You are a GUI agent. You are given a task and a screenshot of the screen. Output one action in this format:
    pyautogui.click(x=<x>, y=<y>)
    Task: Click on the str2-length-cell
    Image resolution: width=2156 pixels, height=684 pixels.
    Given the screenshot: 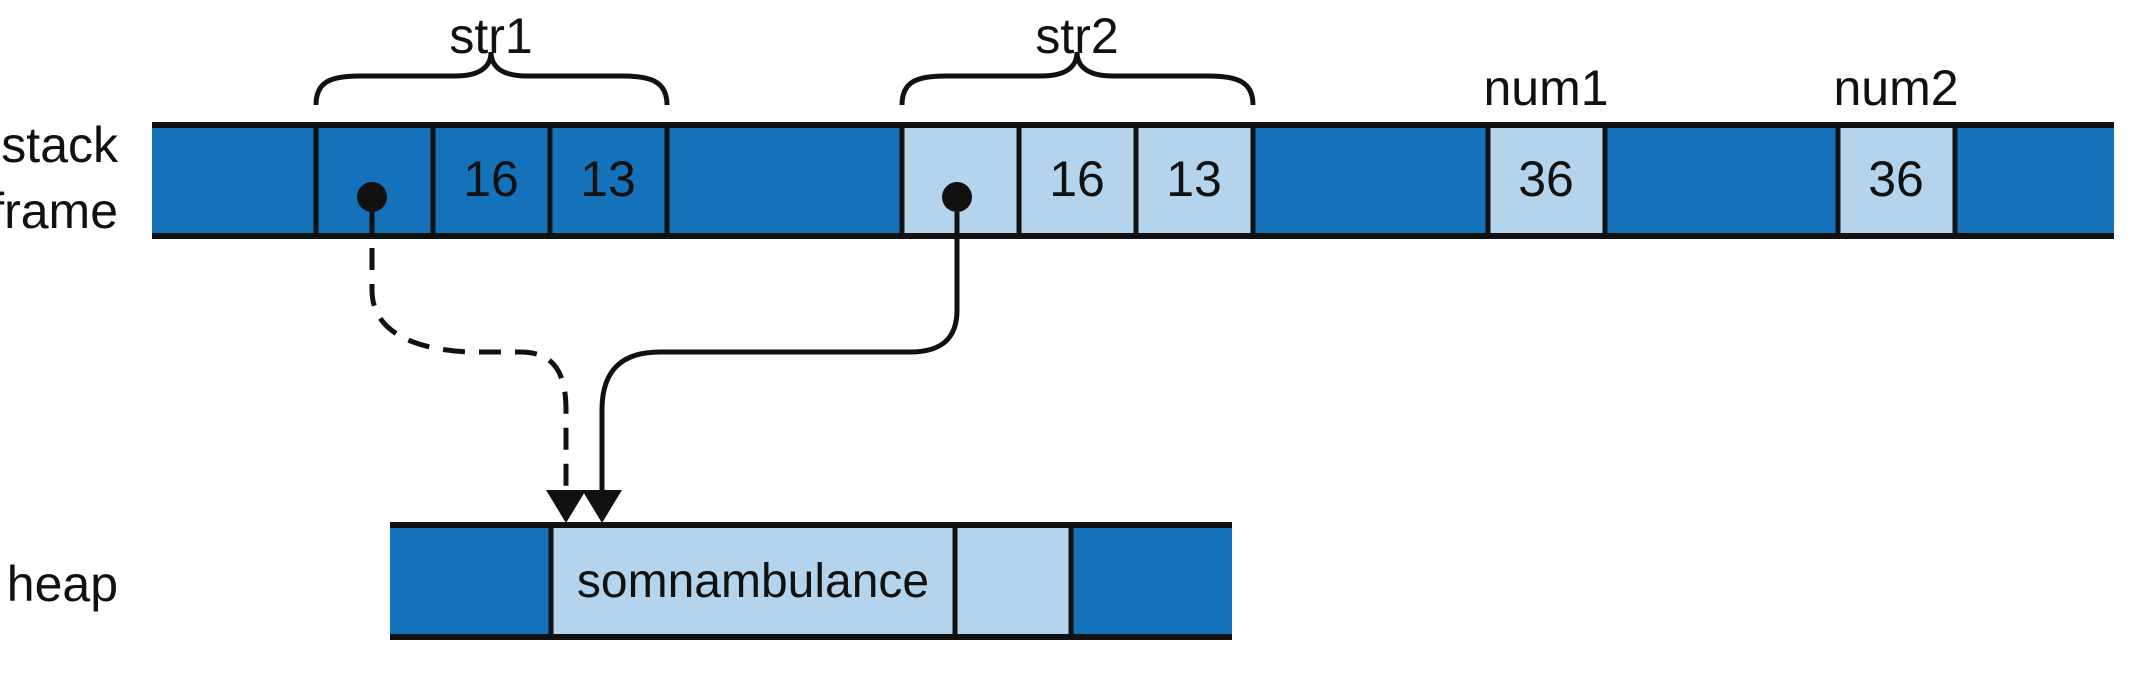 What is the action you would take?
    pyautogui.click(x=1194, y=180)
    